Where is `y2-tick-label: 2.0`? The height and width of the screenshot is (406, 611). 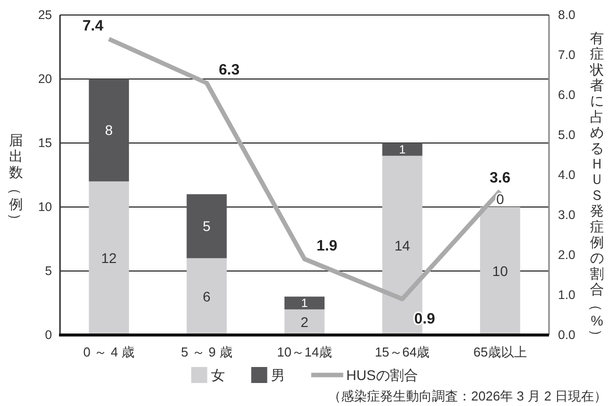 y2-tick-label: 2.0 is located at coordinates (567, 255).